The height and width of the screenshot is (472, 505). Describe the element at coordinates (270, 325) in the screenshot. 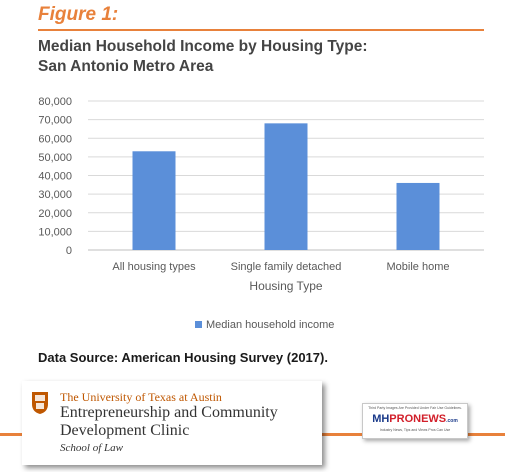

I see `legend-label: Median household income` at that location.